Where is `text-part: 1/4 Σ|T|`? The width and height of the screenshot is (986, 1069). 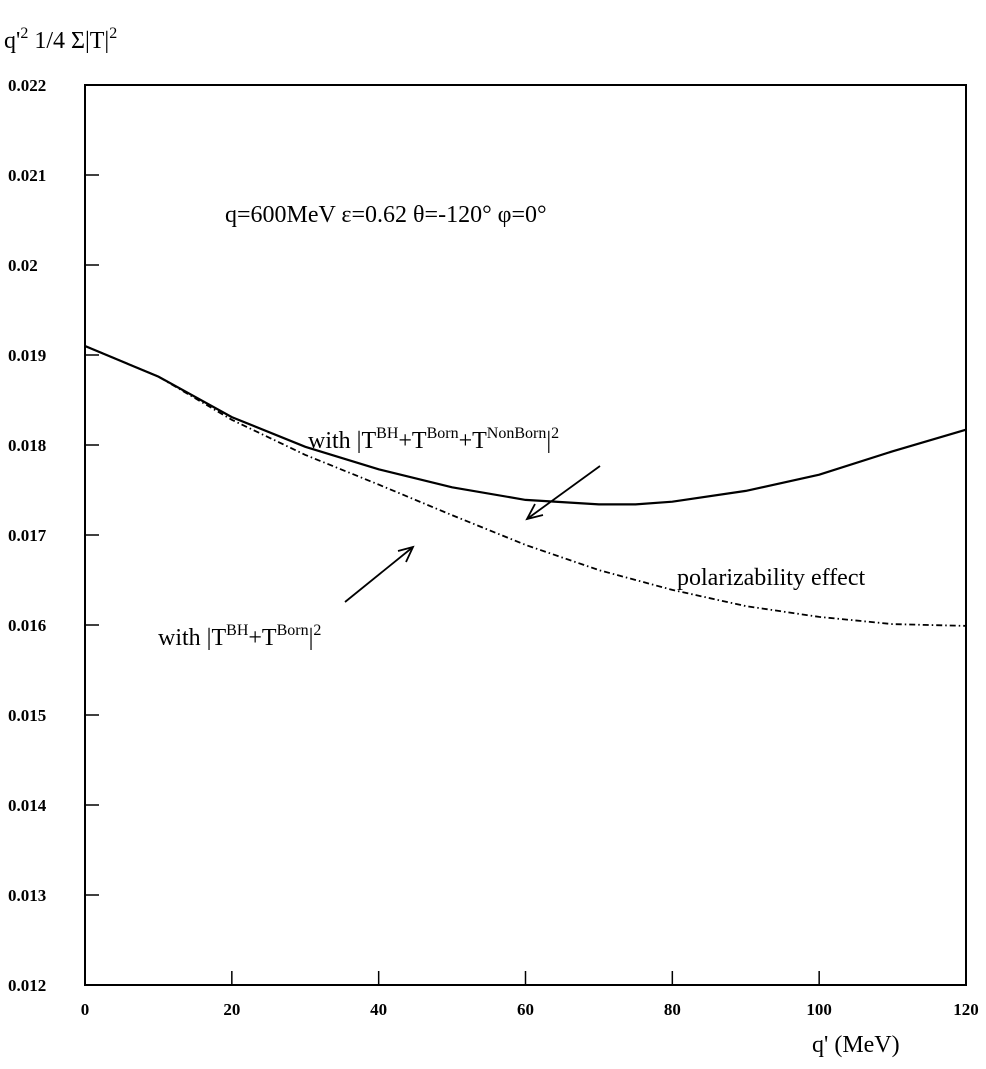
text-part: 1/4 Σ|T| is located at coordinates (68, 41).